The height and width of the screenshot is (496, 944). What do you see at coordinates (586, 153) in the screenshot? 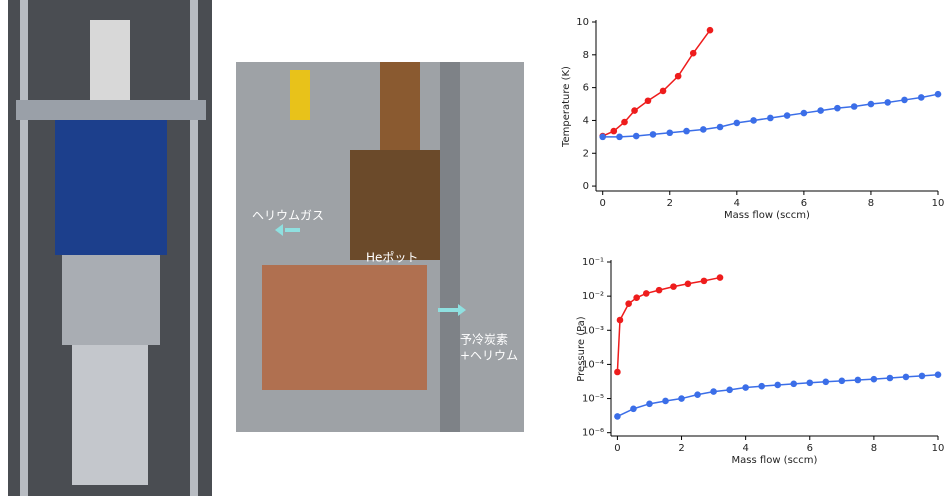
I see `y-tick-label: 2` at bounding box center [586, 153].